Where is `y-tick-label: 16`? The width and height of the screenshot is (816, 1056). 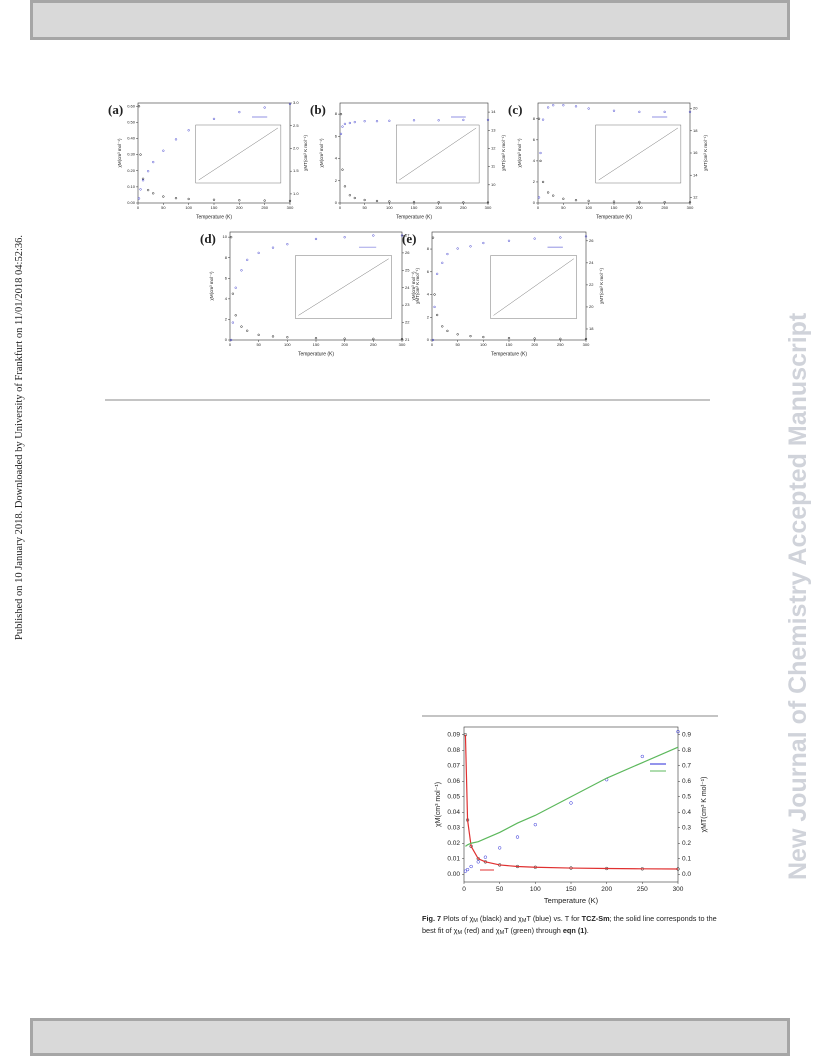
y-tick-label: 16 is located at coordinates (695, 152).